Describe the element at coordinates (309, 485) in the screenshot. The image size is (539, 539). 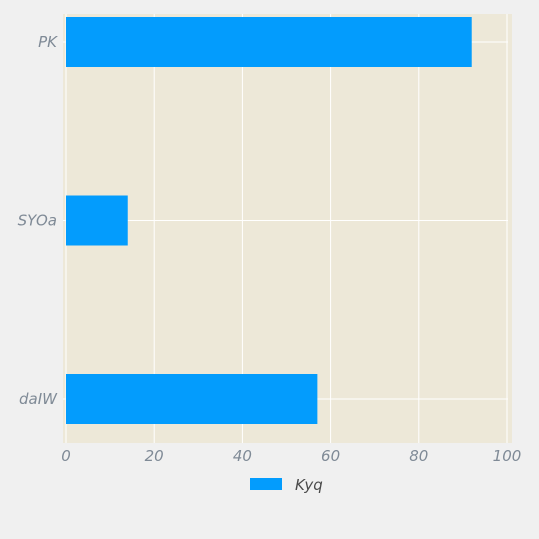
I see `legend-label: Kyq` at that location.